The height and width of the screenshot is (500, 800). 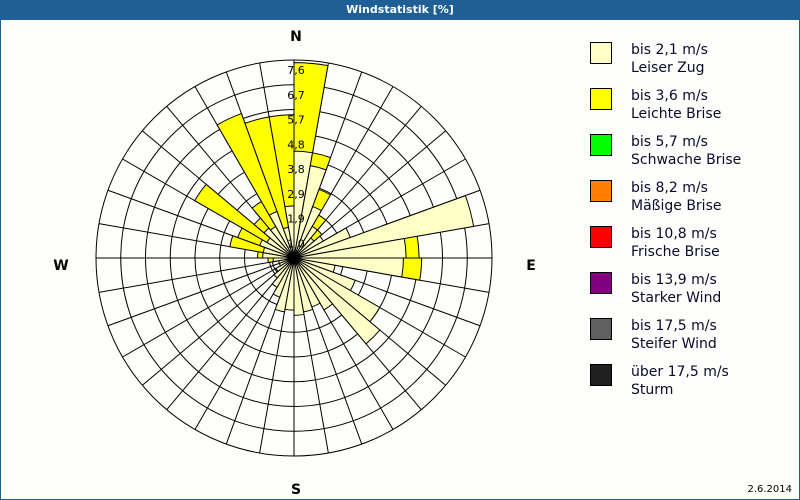 What do you see at coordinates (676, 206) in the screenshot?
I see `legend-label: Mäßige Brise` at bounding box center [676, 206].